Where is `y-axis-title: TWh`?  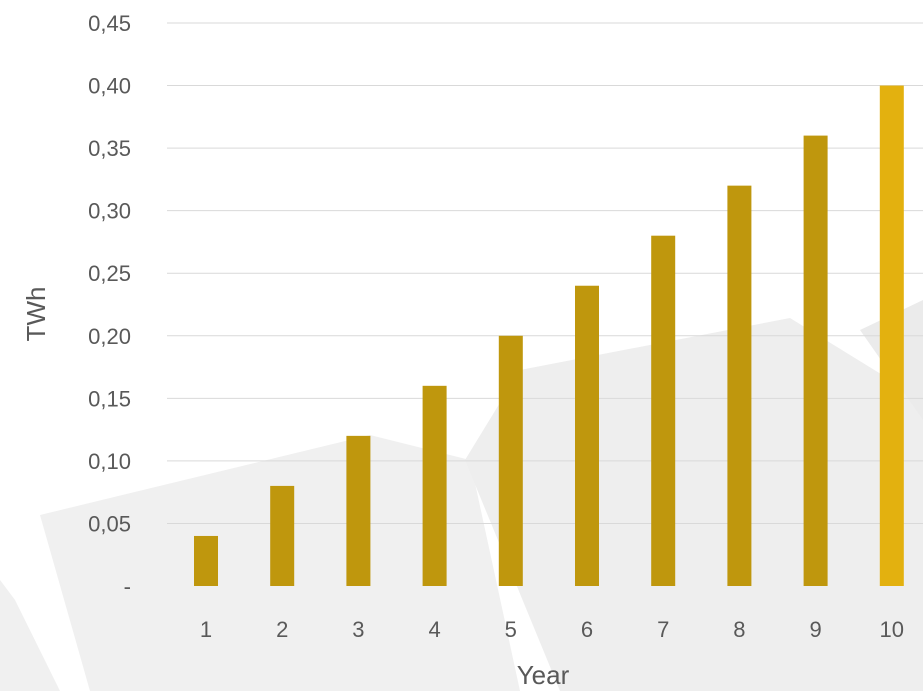
y-axis-title: TWh is located at coordinates (36, 314).